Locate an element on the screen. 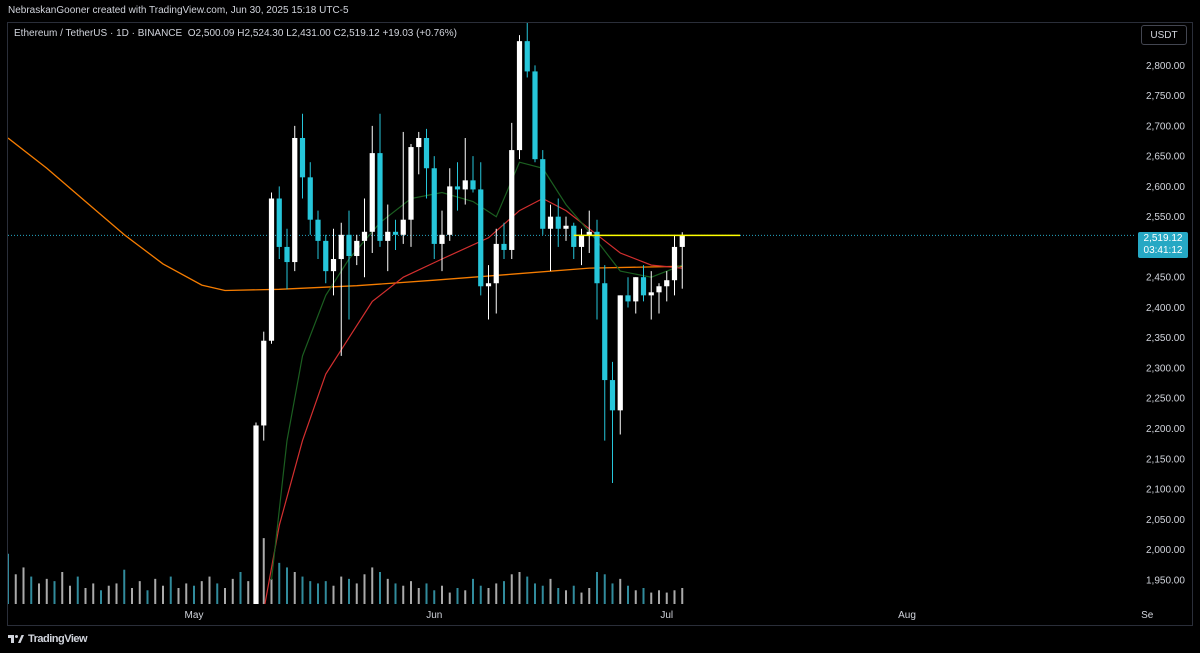 The height and width of the screenshot is (653, 1200). price-tick-label: 2,250.00 is located at coordinates (1165, 399).